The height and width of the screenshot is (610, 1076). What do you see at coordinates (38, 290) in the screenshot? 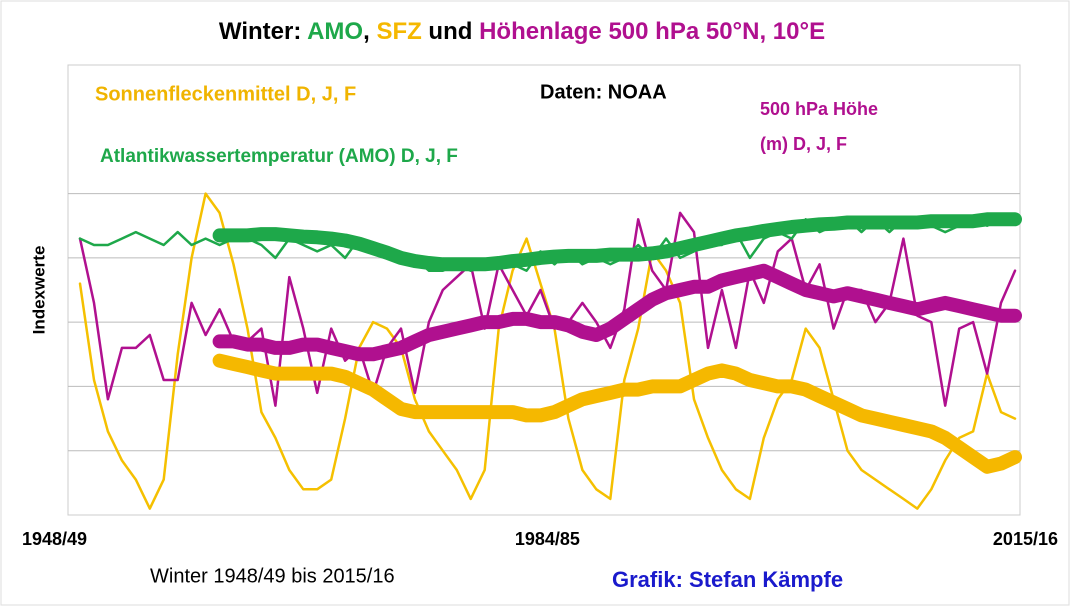
I see `y-axis-label: Indexwerte` at bounding box center [38, 290].